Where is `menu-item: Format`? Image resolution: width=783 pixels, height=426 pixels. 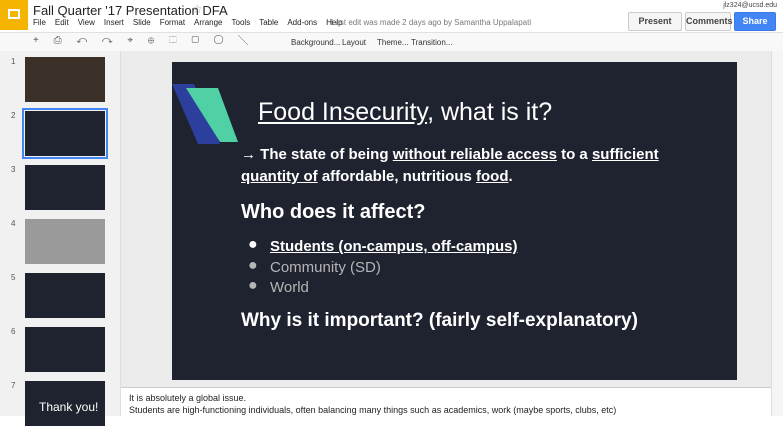 menu-item: Format is located at coordinates (172, 22).